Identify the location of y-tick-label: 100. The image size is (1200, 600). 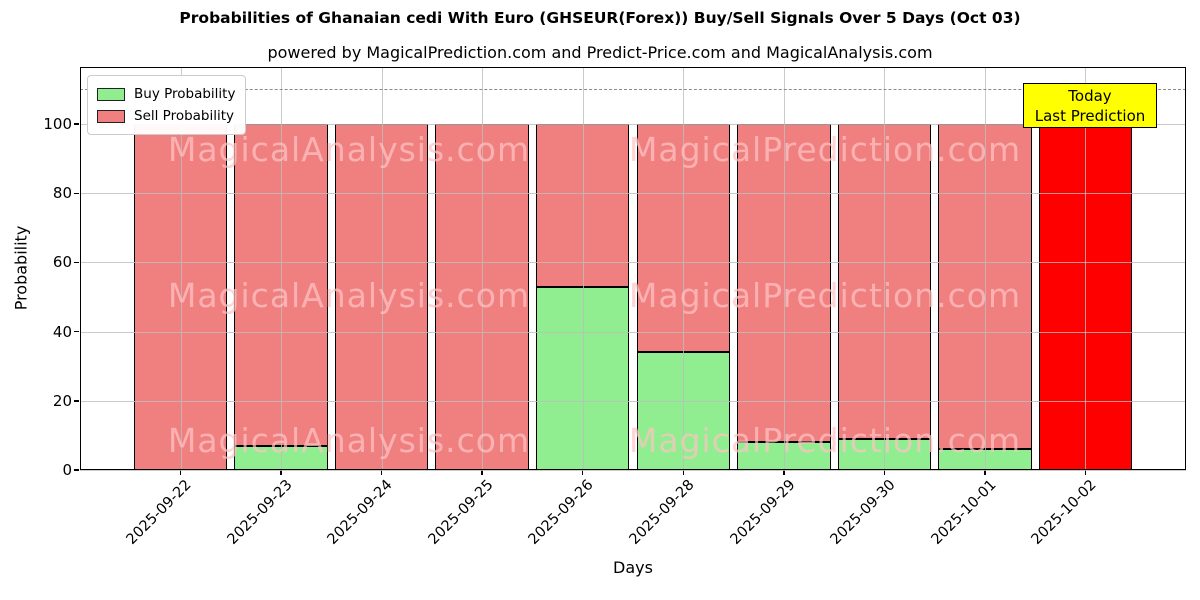
(57, 124).